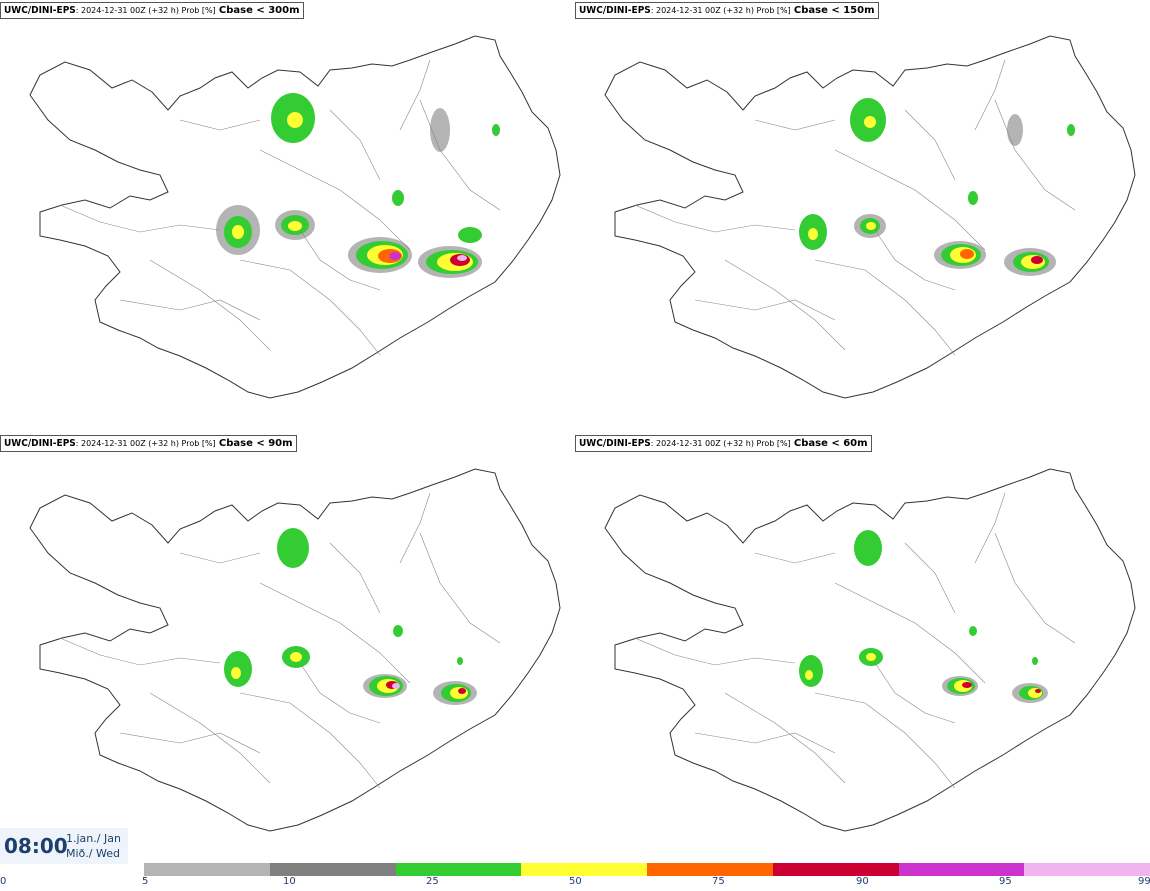  What do you see at coordinates (3, 881) in the screenshot?
I see `legend-tick-label: 0` at bounding box center [3, 881].